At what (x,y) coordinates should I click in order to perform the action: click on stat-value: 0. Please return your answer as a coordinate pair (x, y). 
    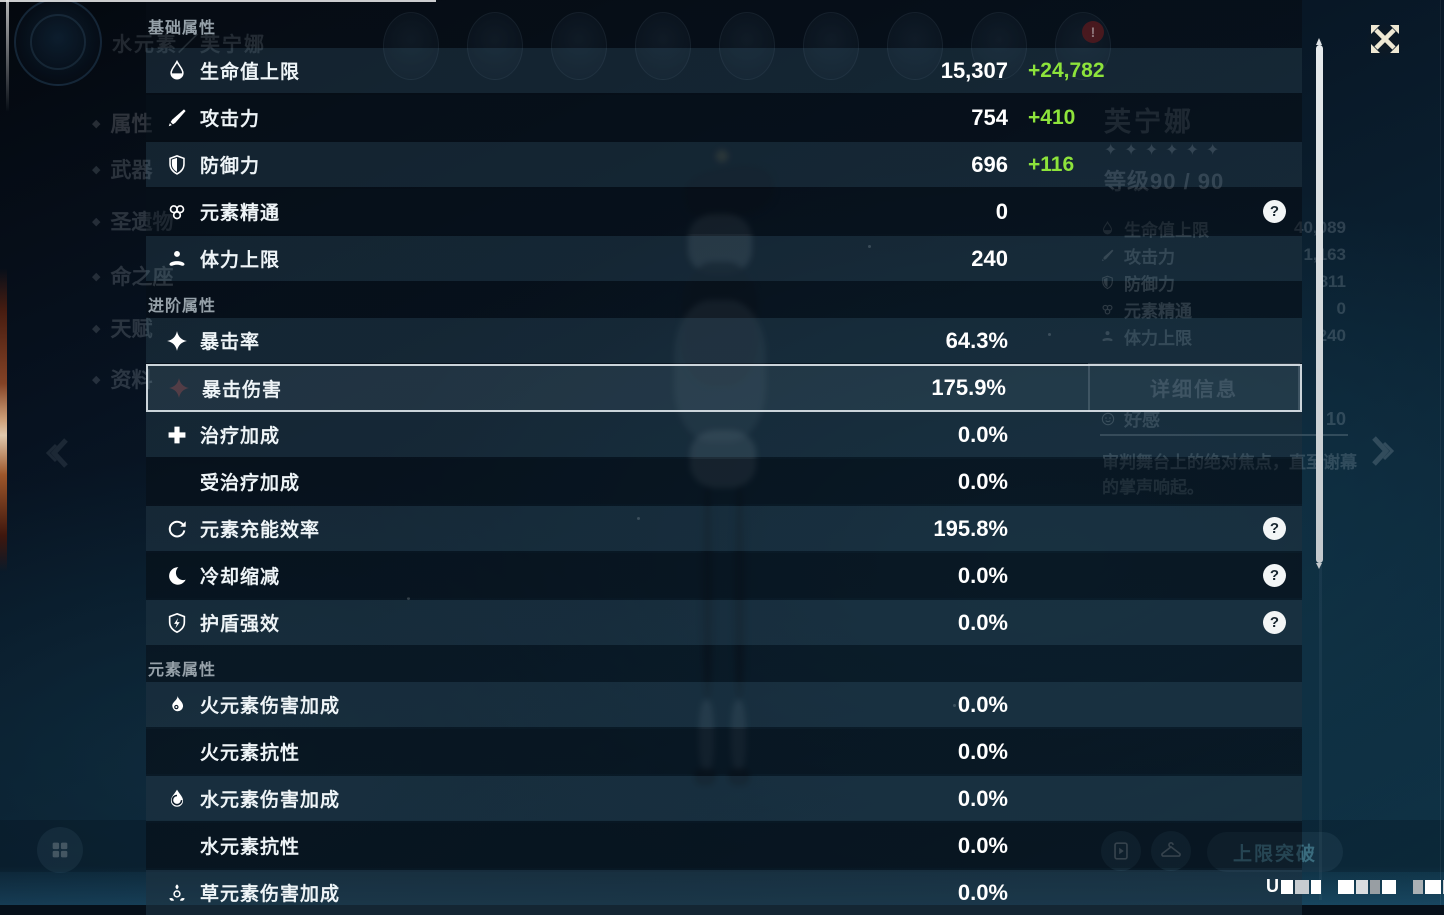
    Looking at the image, I should click on (1001, 211).